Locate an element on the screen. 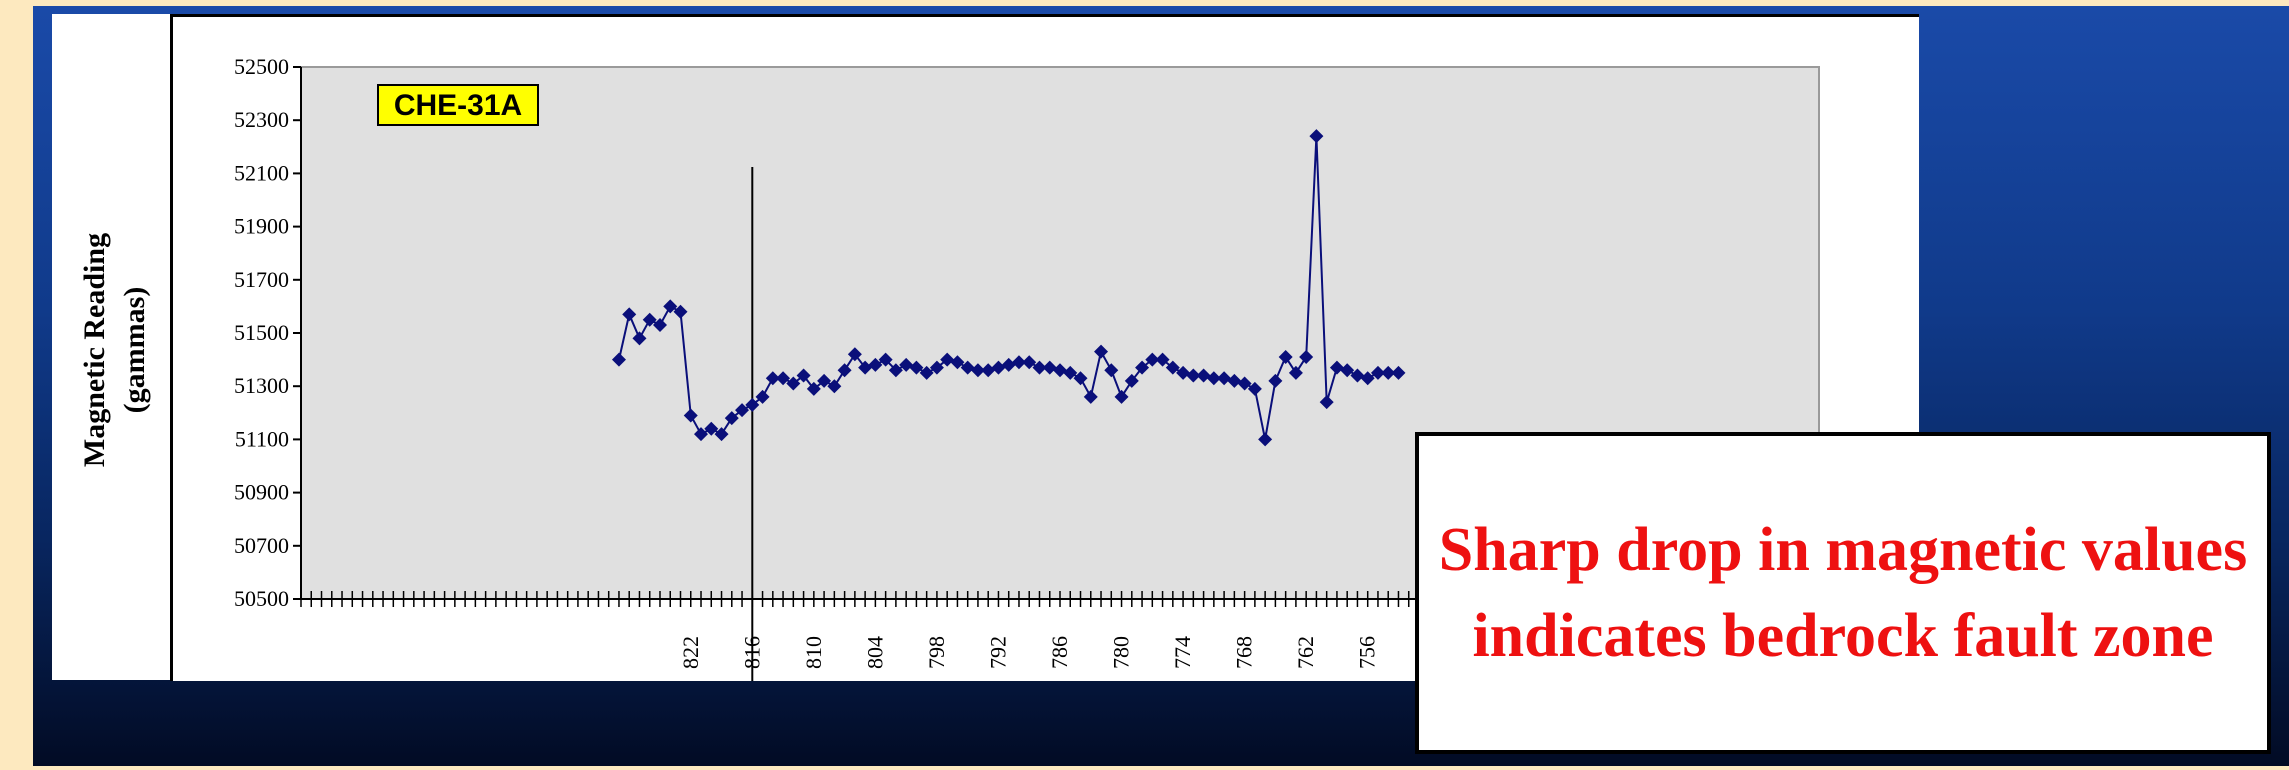 This screenshot has width=2289, height=770. x-tick-label: 786 is located at coordinates (1059, 652).